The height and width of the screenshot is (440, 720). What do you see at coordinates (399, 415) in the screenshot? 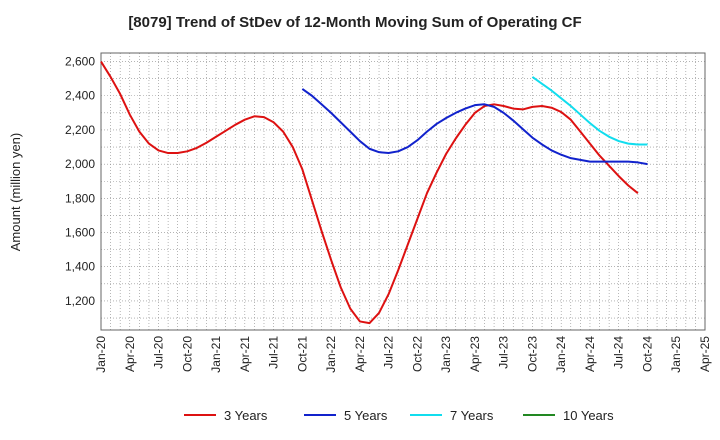
I see `legend: 3 Years 5 Years 7 Years 10 Years` at bounding box center [399, 415].